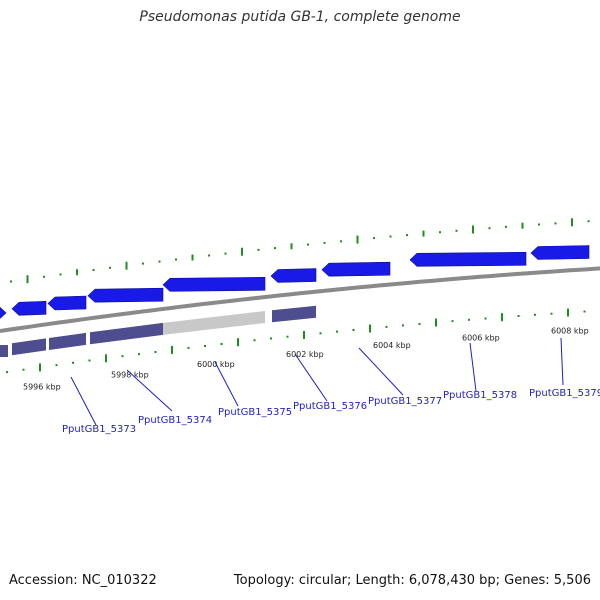 The image size is (600, 600). What do you see at coordinates (480, 395) in the screenshot?
I see `gene-label: PputGB1_5378` at bounding box center [480, 395].